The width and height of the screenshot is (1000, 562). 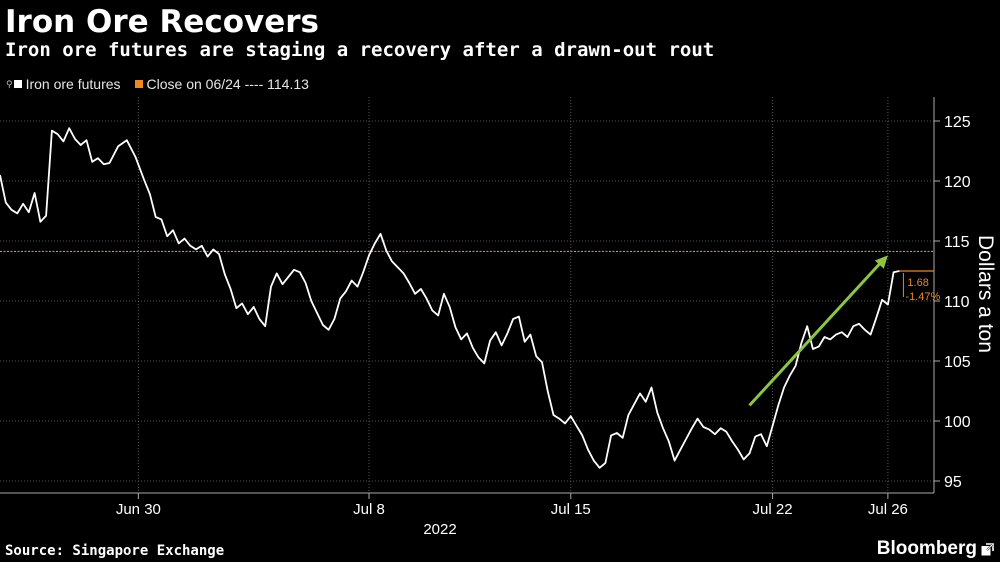 What do you see at coordinates (162, 22) in the screenshot?
I see `page-title: Iron Ore Recovers` at bounding box center [162, 22].